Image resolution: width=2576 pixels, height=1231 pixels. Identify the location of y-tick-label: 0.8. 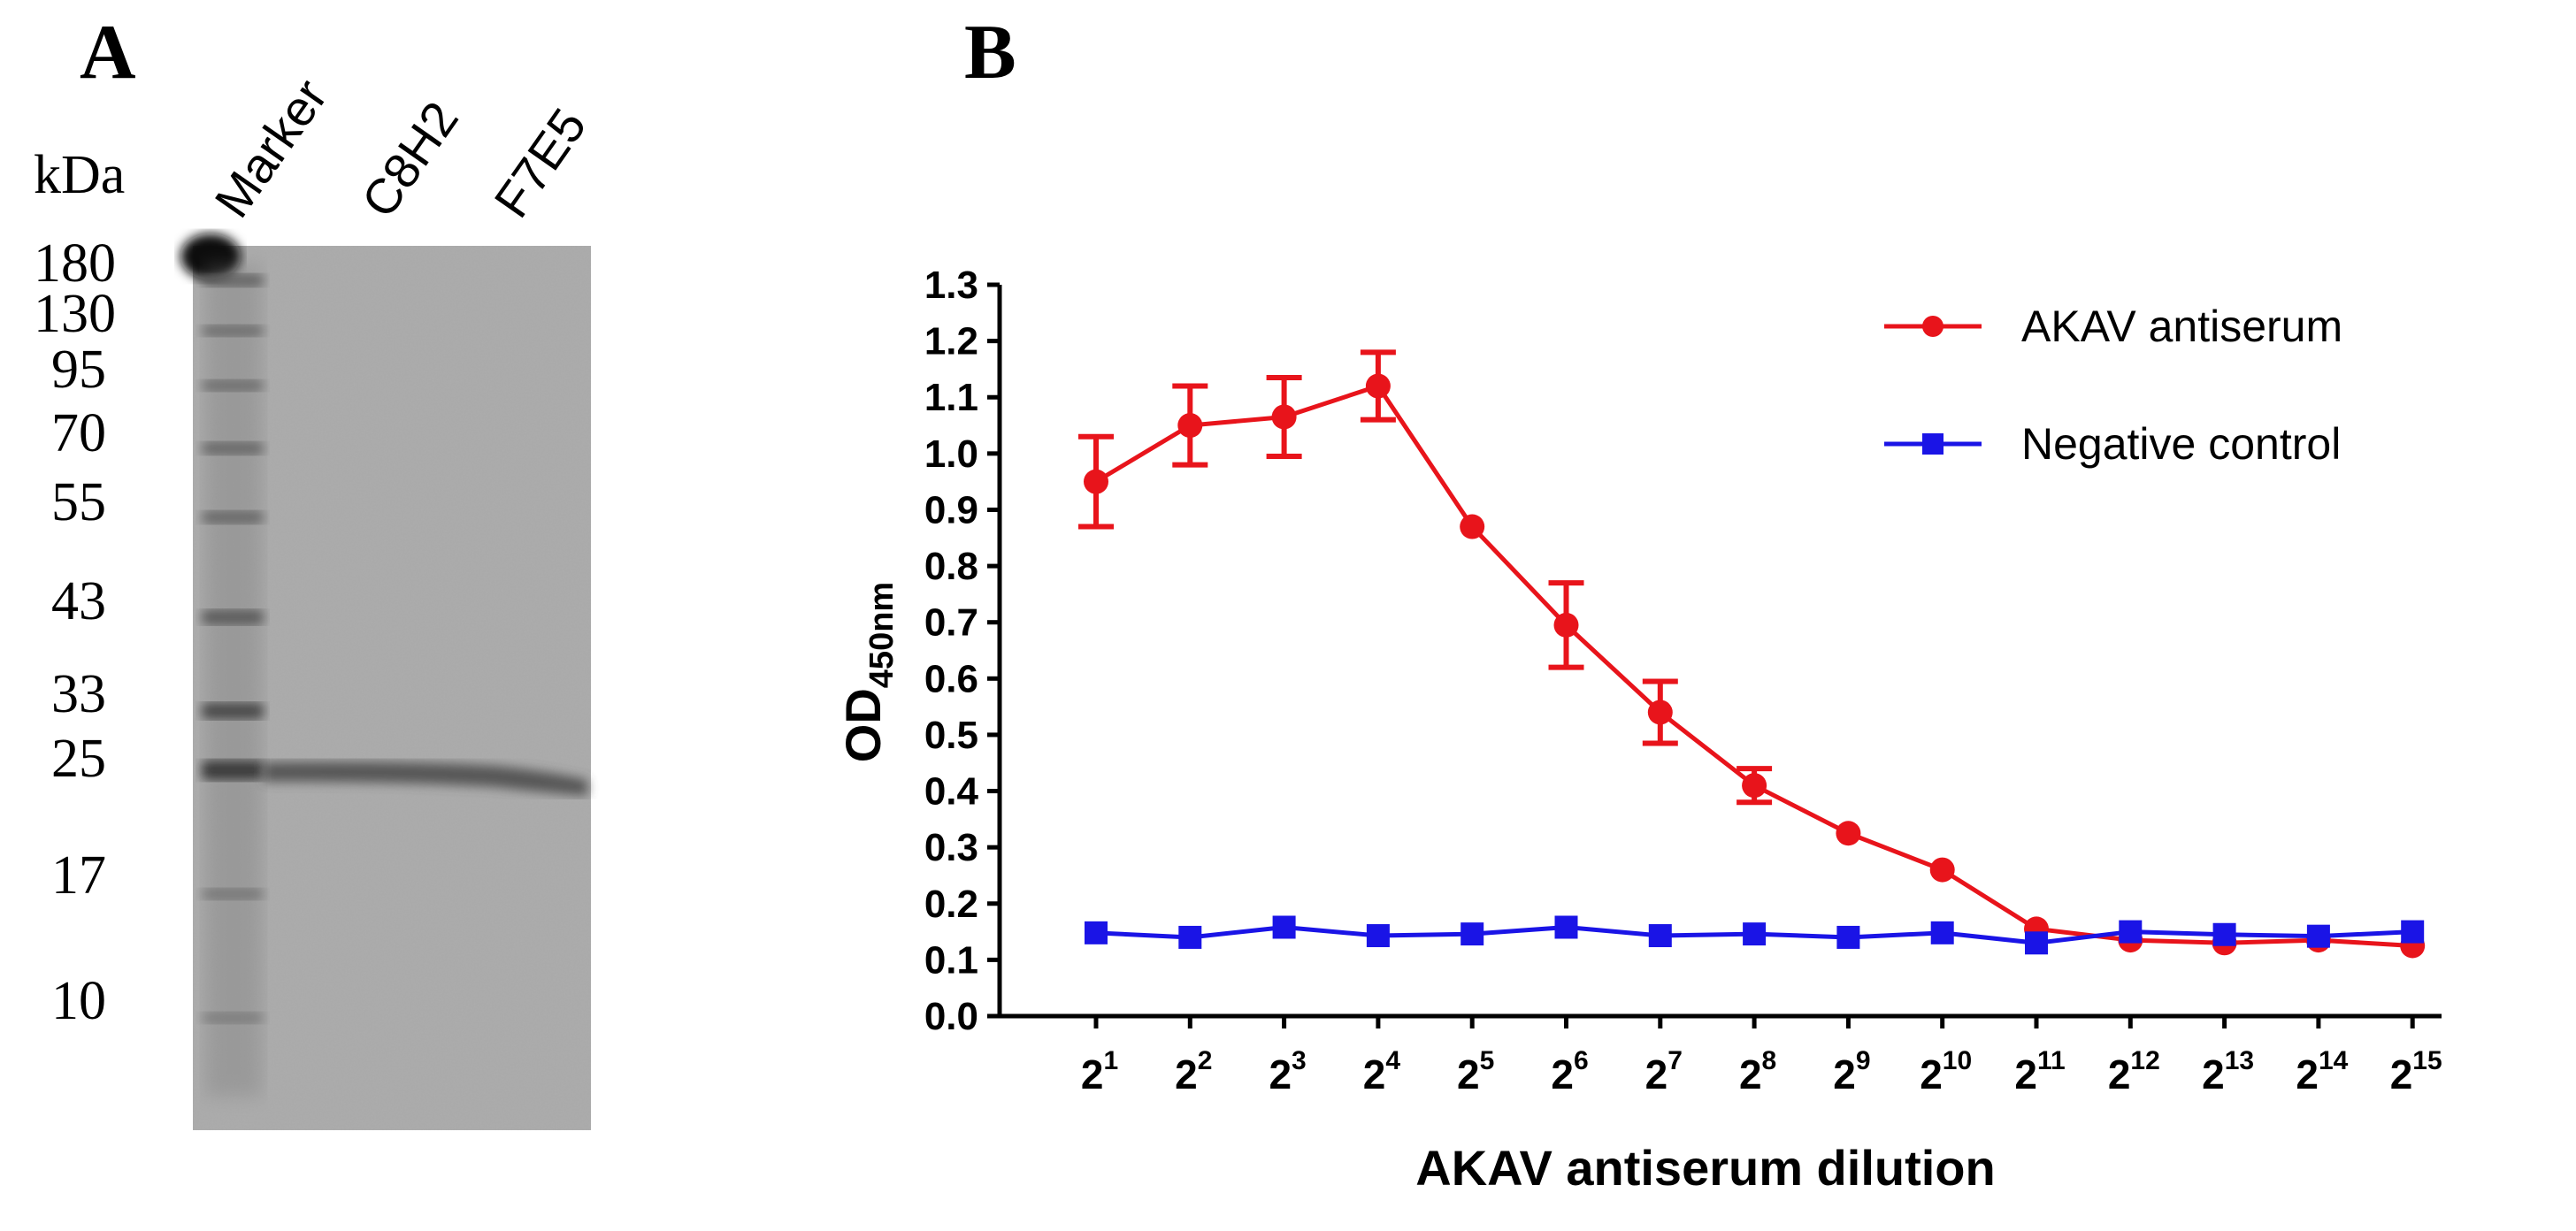
(951, 566).